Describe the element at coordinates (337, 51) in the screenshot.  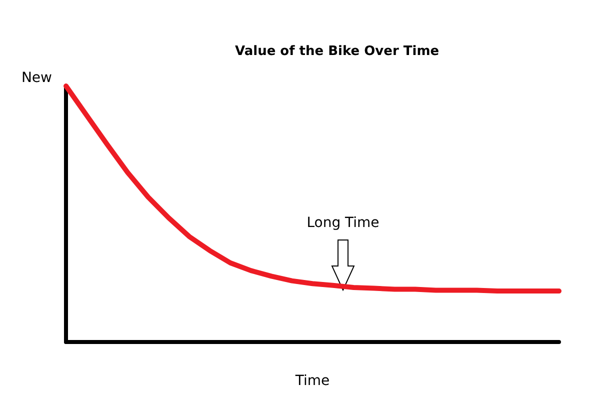
I see `chart-title: Value of the Bike Over Time` at that location.